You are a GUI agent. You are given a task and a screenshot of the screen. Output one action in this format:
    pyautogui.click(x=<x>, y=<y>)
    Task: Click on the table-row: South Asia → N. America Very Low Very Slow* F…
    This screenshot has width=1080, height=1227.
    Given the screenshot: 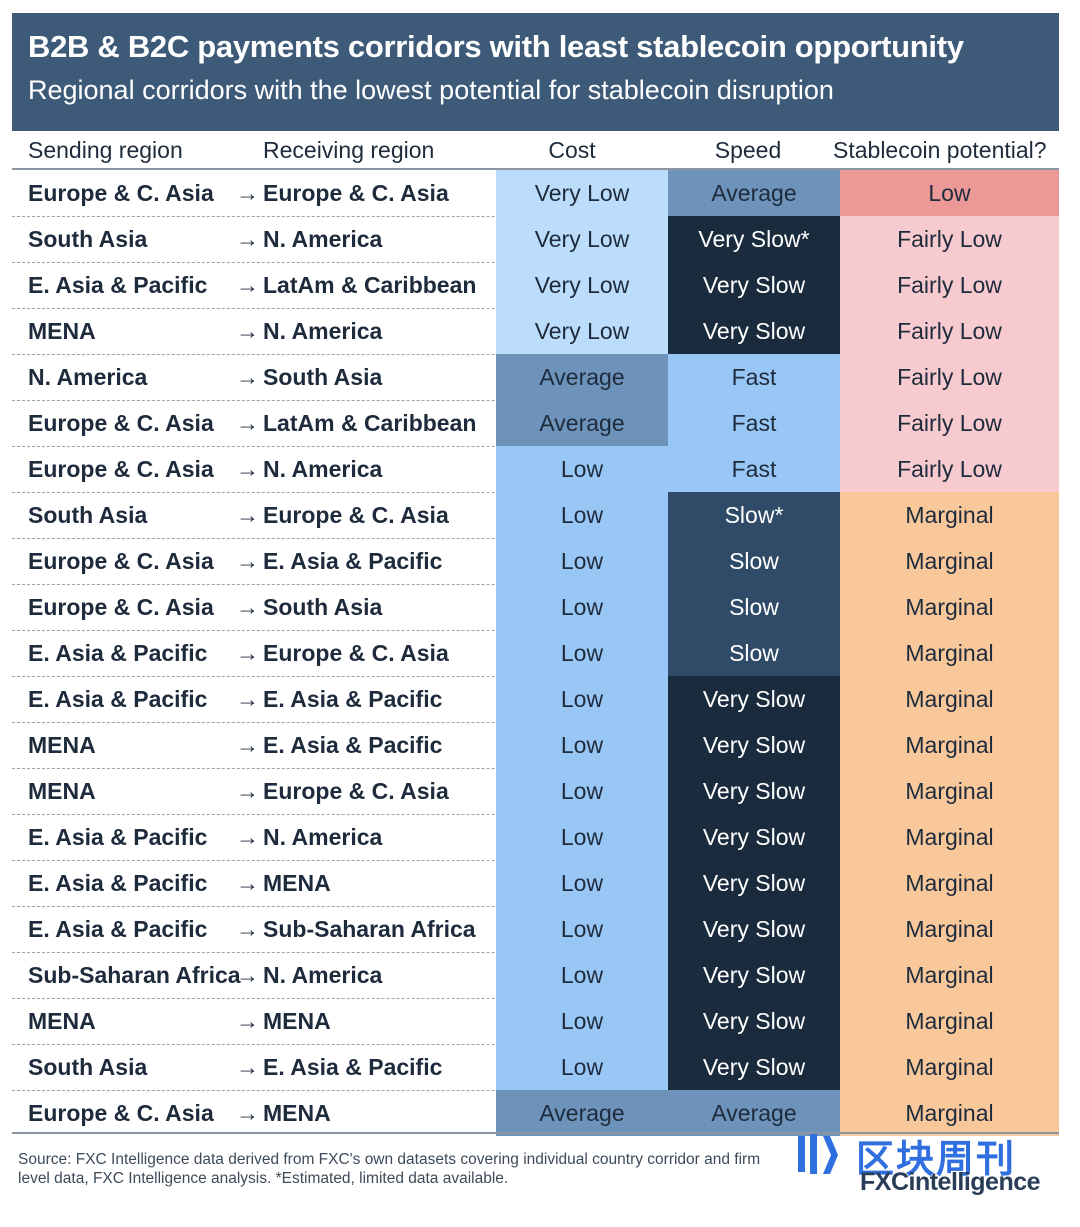 What is the action you would take?
    pyautogui.click(x=535, y=239)
    